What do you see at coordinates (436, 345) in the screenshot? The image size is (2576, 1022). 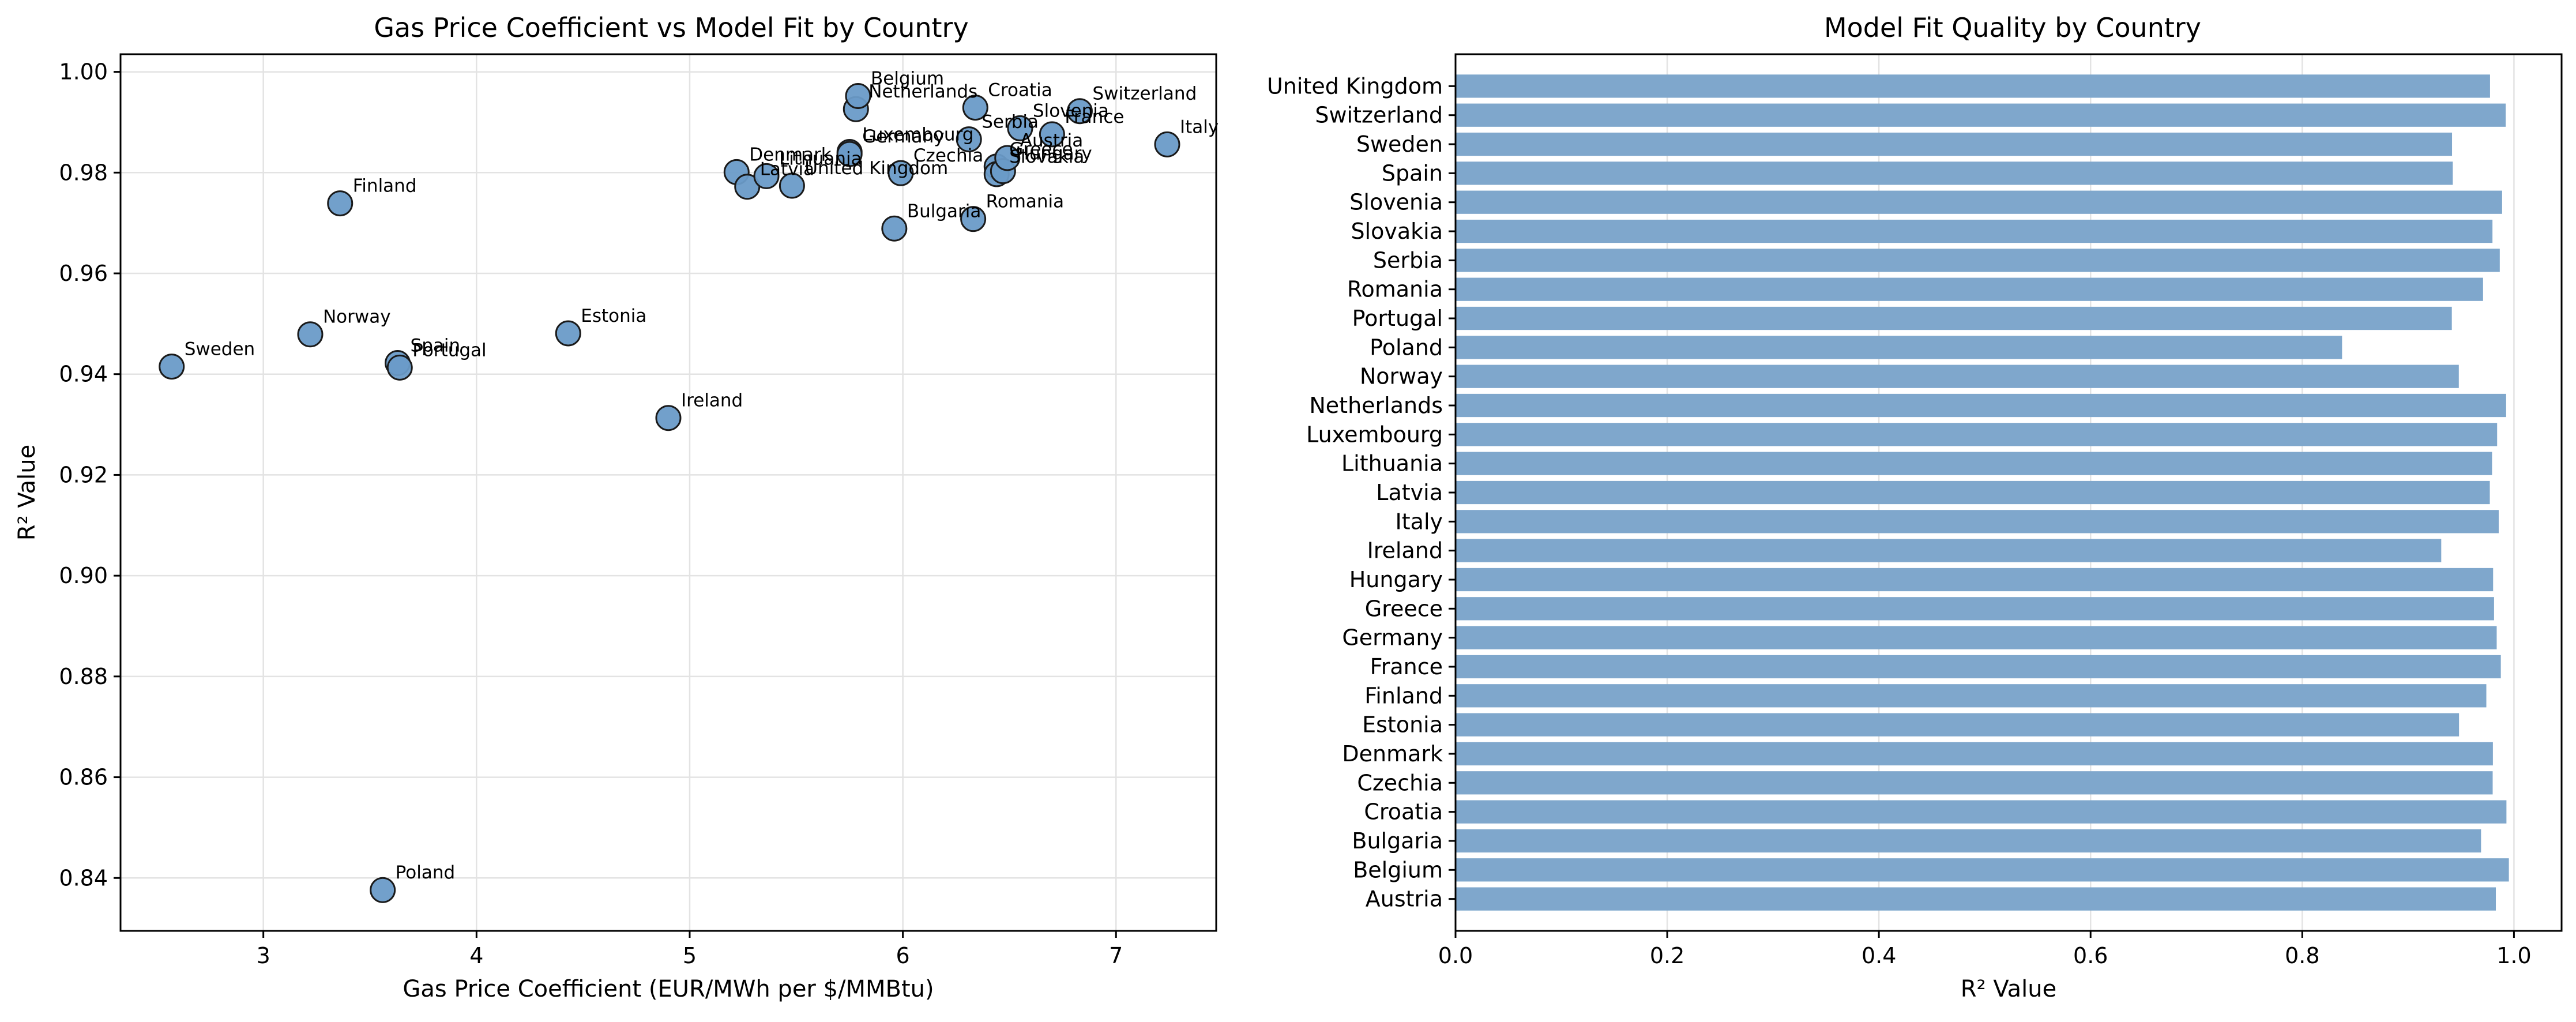 I see `scatter-point-label: Spain` at bounding box center [436, 345].